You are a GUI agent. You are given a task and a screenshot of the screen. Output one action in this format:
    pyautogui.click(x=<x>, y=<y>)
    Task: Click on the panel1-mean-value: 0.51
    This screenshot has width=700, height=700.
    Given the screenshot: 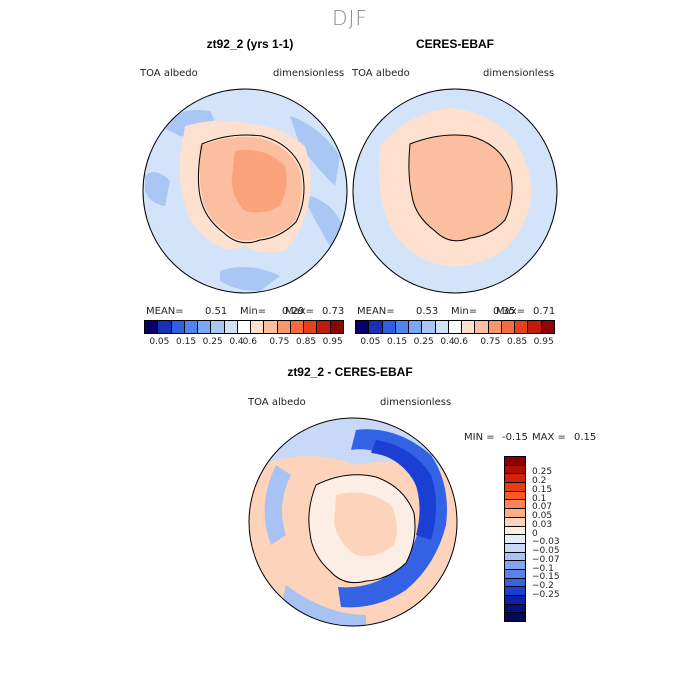 What is the action you would take?
    pyautogui.click(x=216, y=311)
    